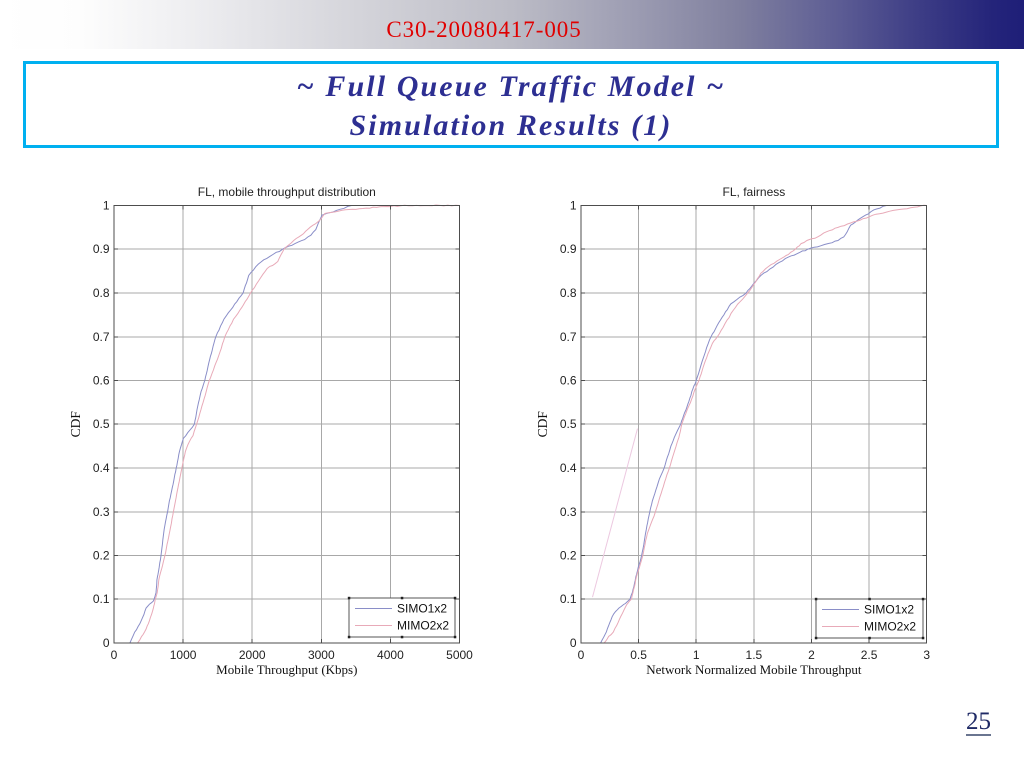  Describe the element at coordinates (811, 655) in the screenshot. I see `svg-text: 2` at that location.